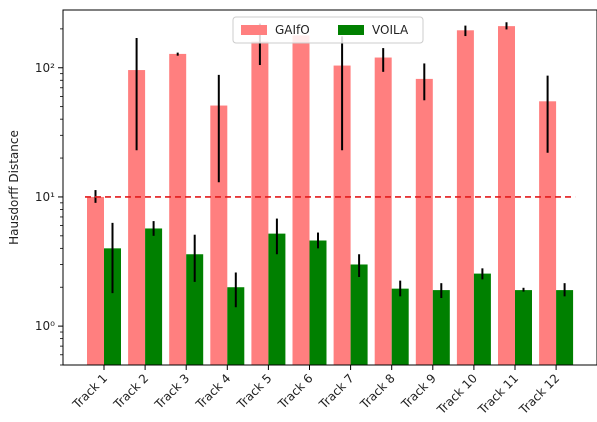 The height and width of the screenshot is (422, 597). Describe the element at coordinates (254, 391) in the screenshot. I see `x-tick-label: Track 5` at that location.